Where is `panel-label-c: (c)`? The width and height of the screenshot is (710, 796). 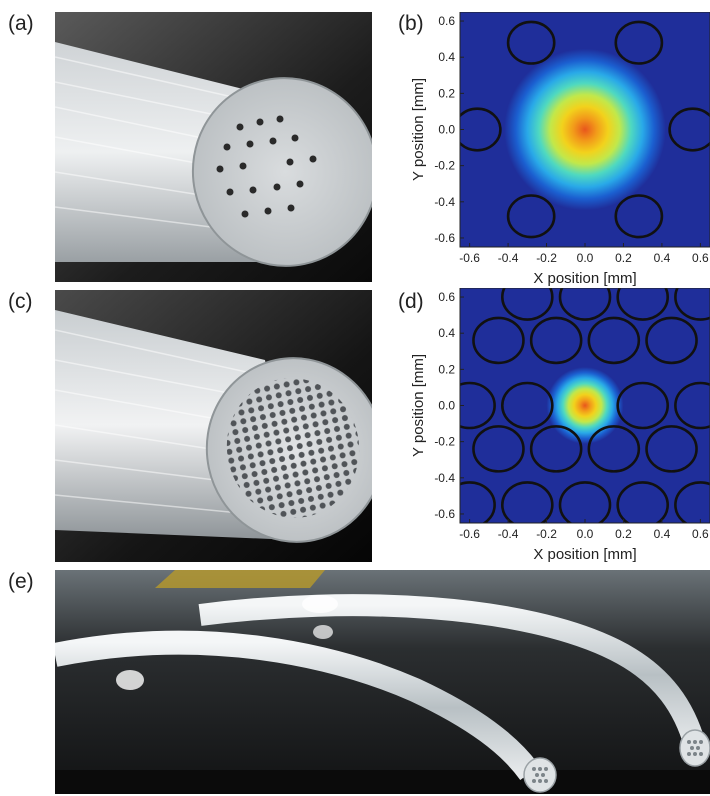 panel-label-c: (c) is located at coordinates (20, 301).